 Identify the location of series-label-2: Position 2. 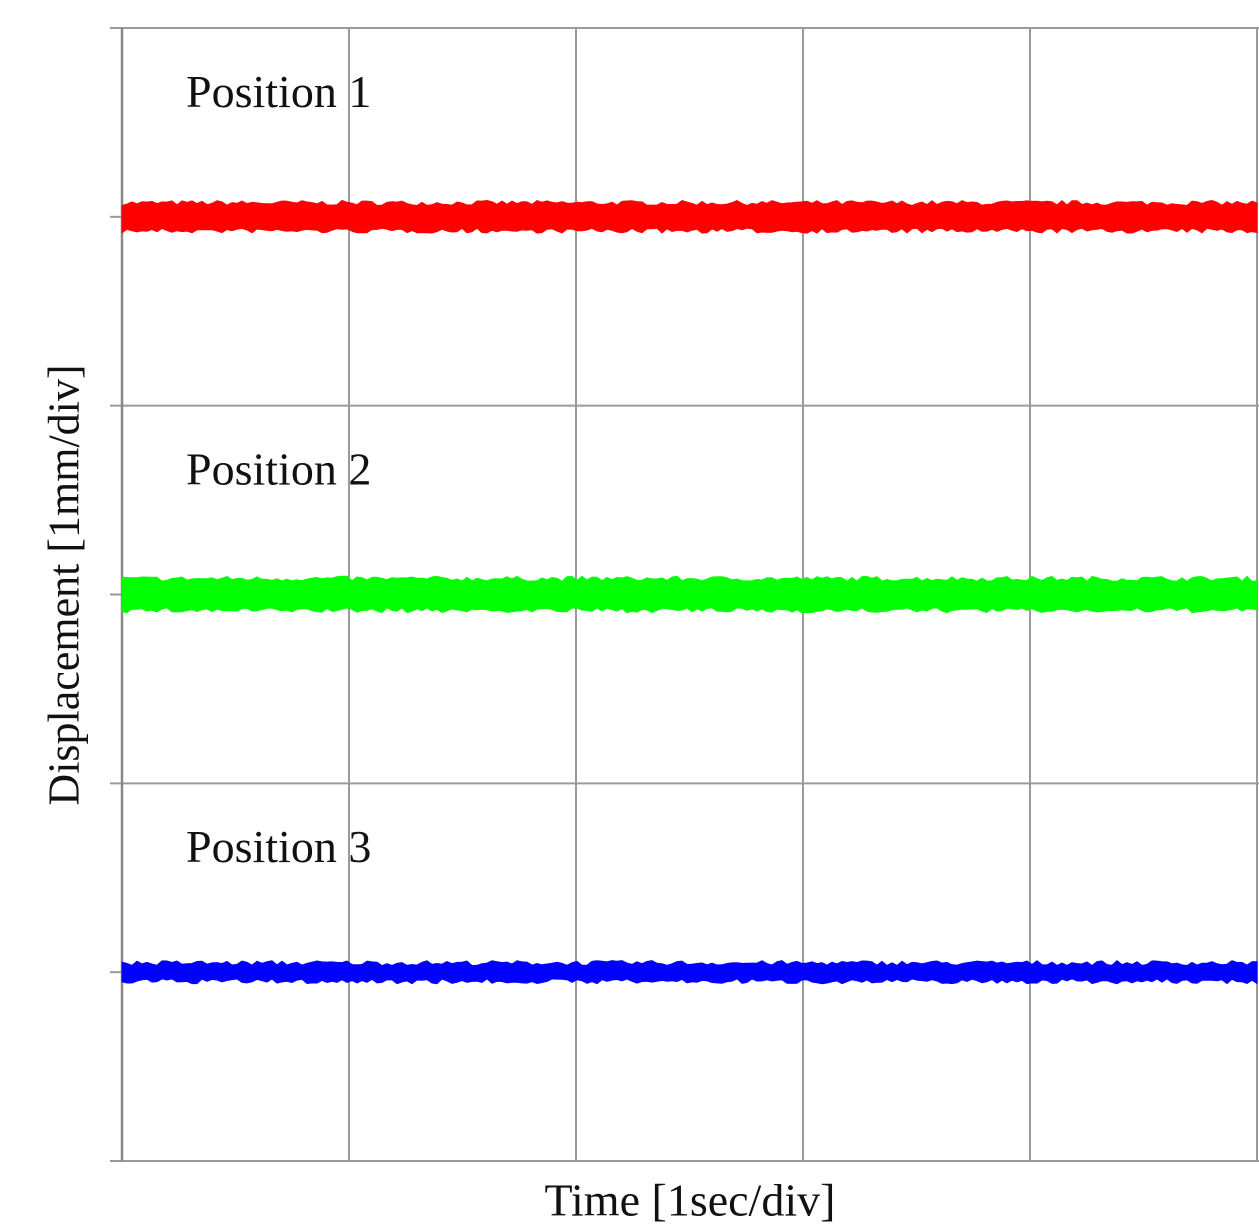
(278, 469).